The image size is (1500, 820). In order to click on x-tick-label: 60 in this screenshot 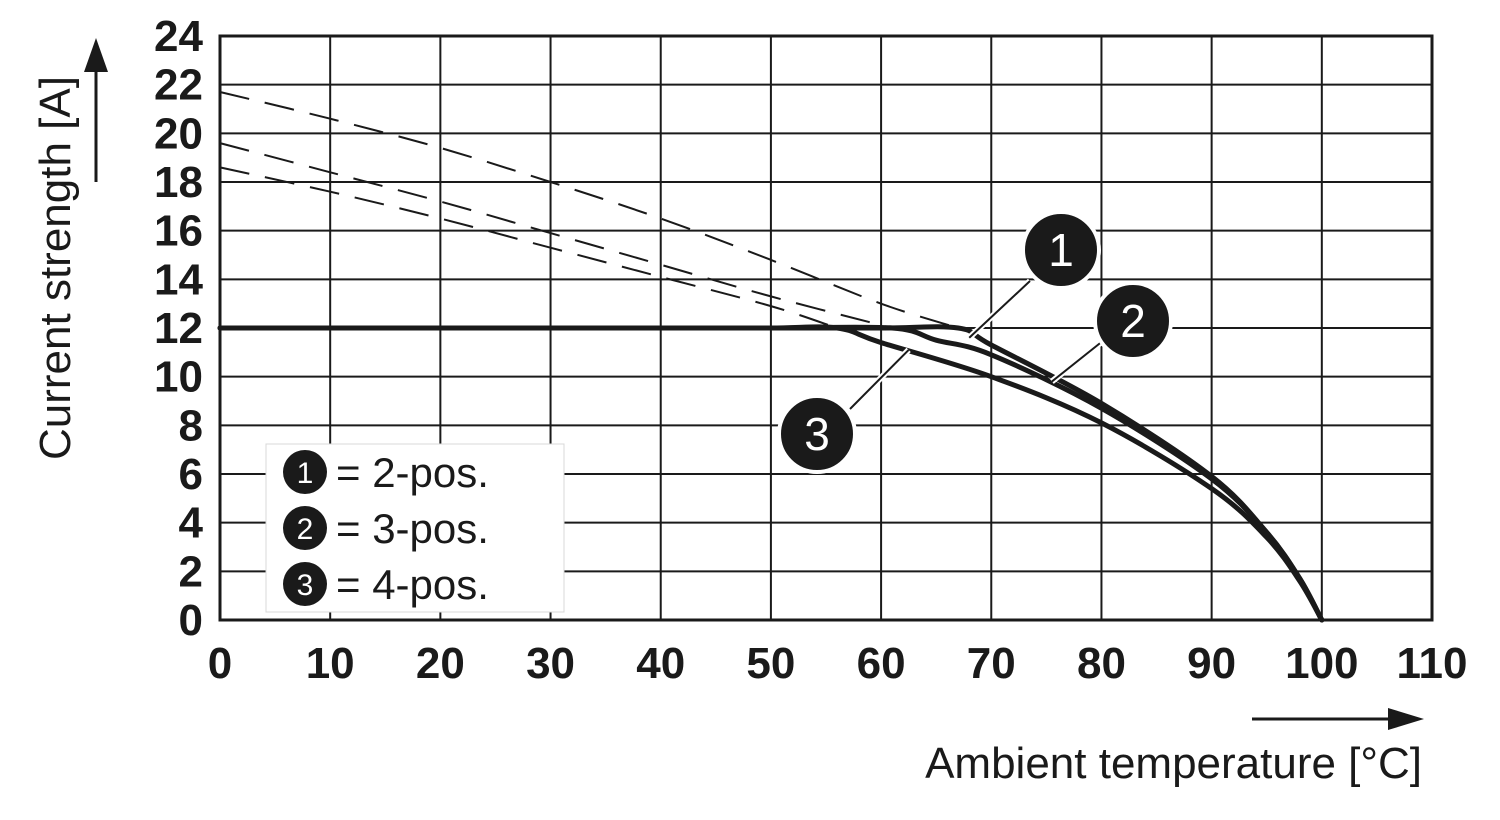, I will do `click(881, 663)`.